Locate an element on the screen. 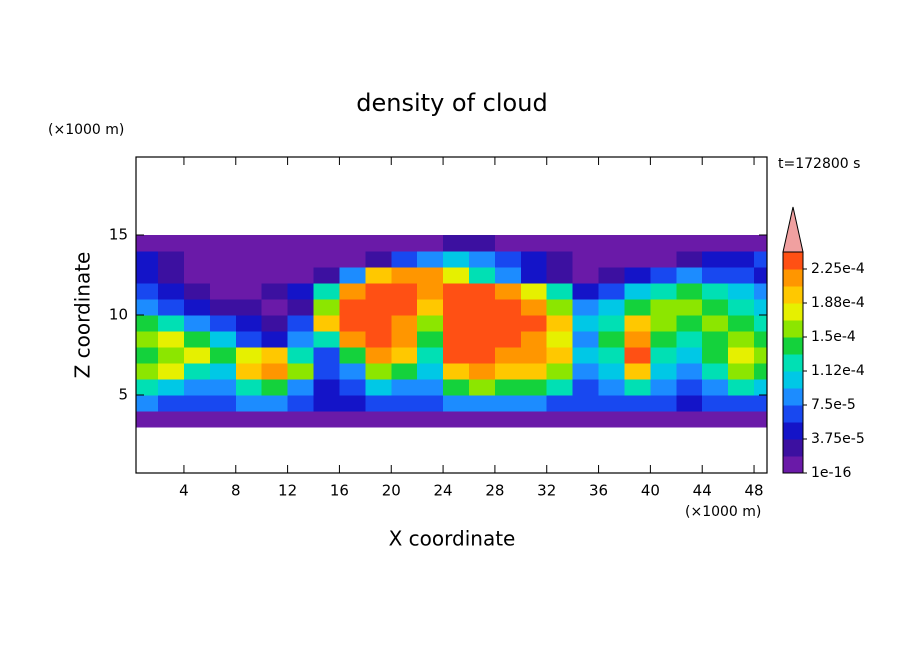 Image resolution: width=904 pixels, height=654 pixels. colorbar-tick-label: 1.5e-4 is located at coordinates (833, 337).